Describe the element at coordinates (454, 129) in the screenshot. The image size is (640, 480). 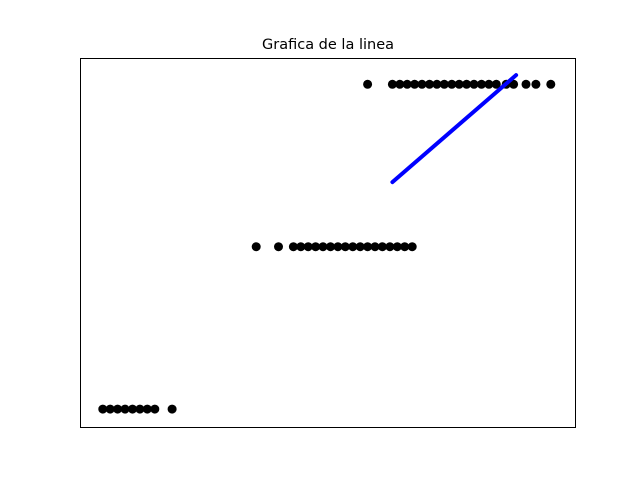
I see `fit-line` at that location.